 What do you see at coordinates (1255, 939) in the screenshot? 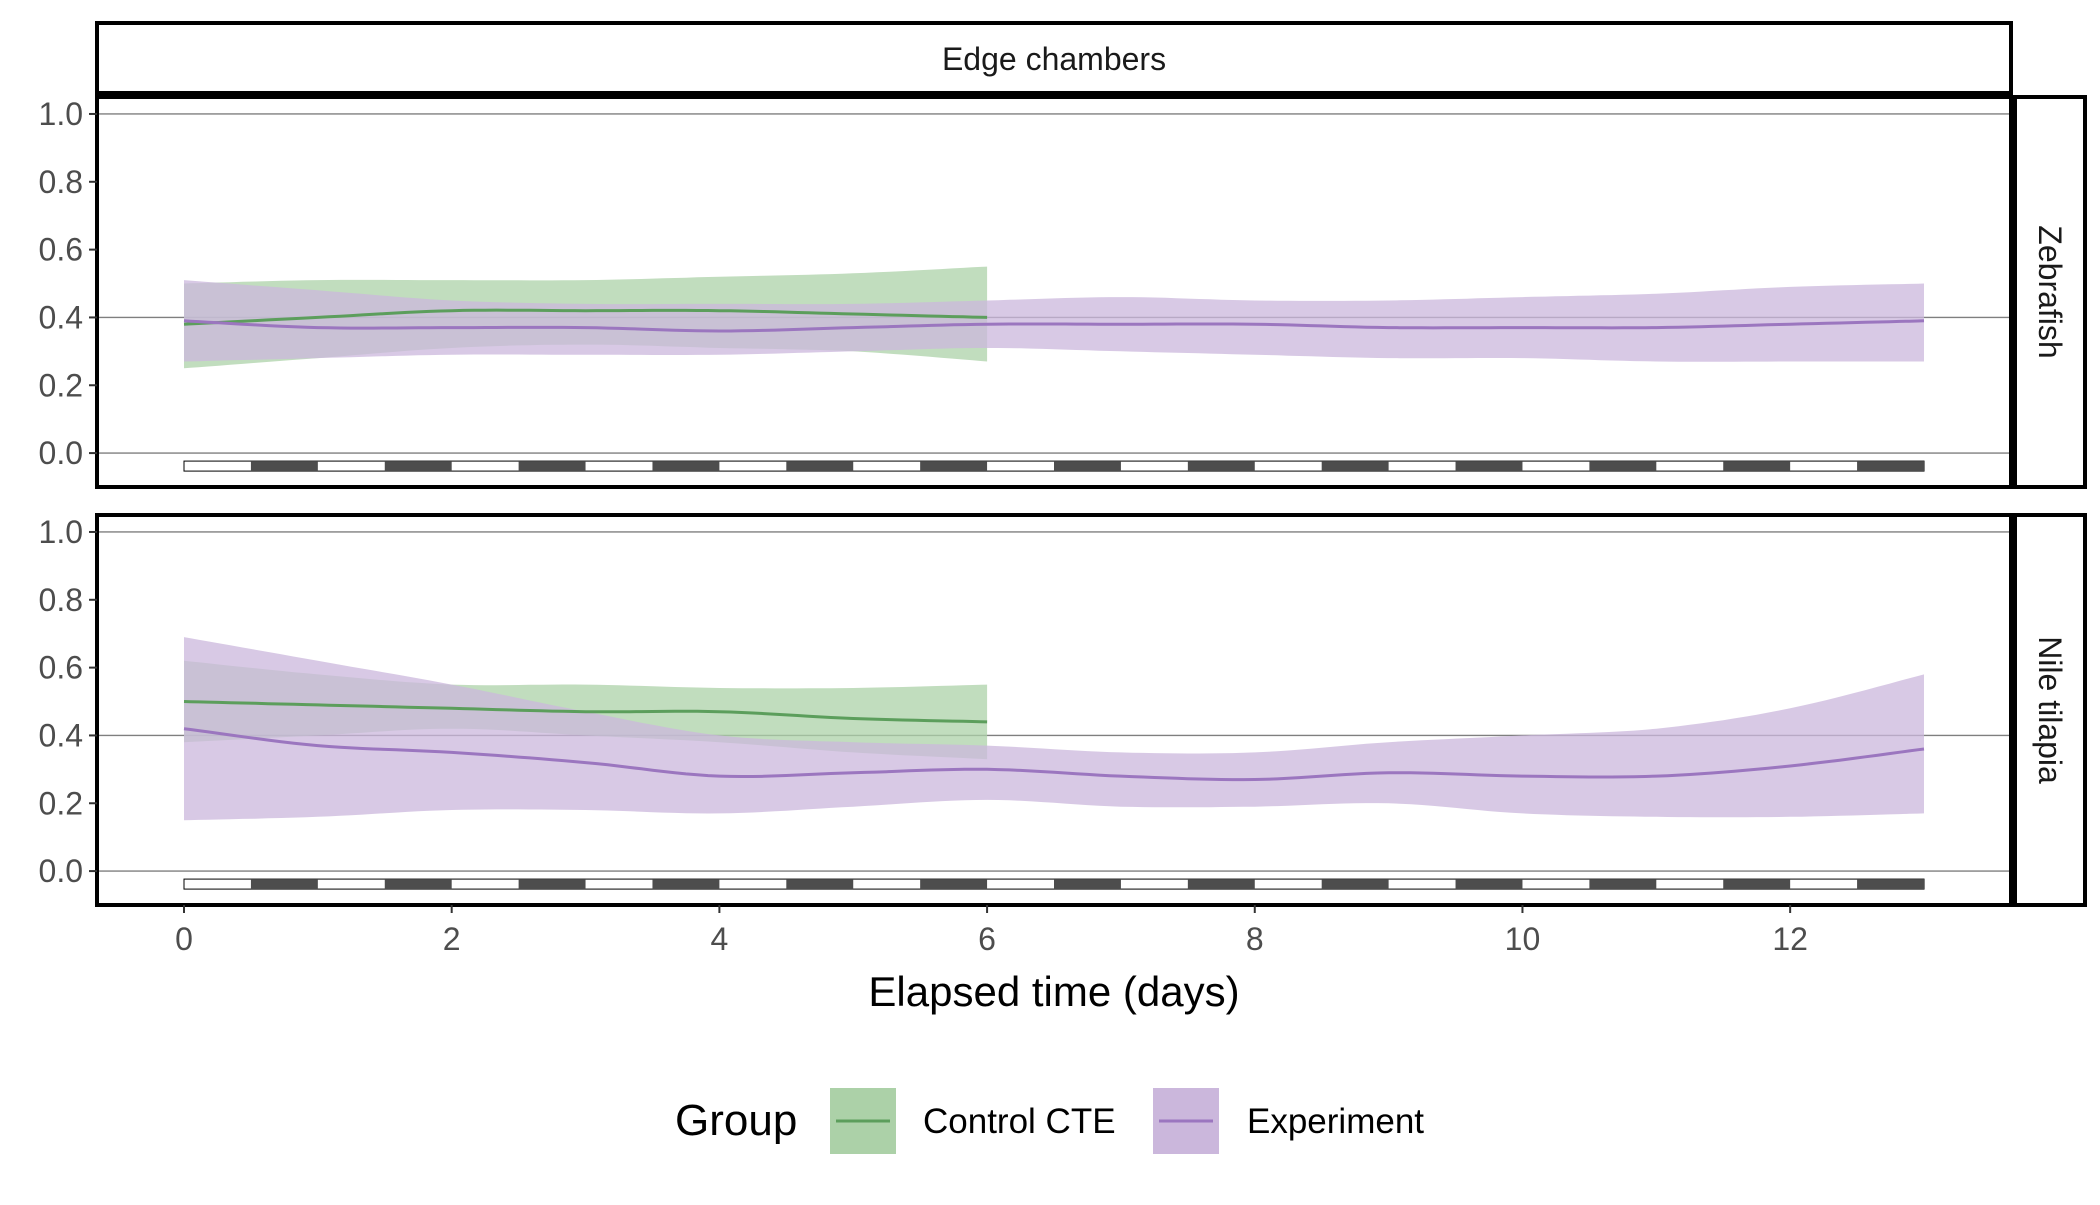
I see `x-tick-label: 8` at bounding box center [1255, 939].